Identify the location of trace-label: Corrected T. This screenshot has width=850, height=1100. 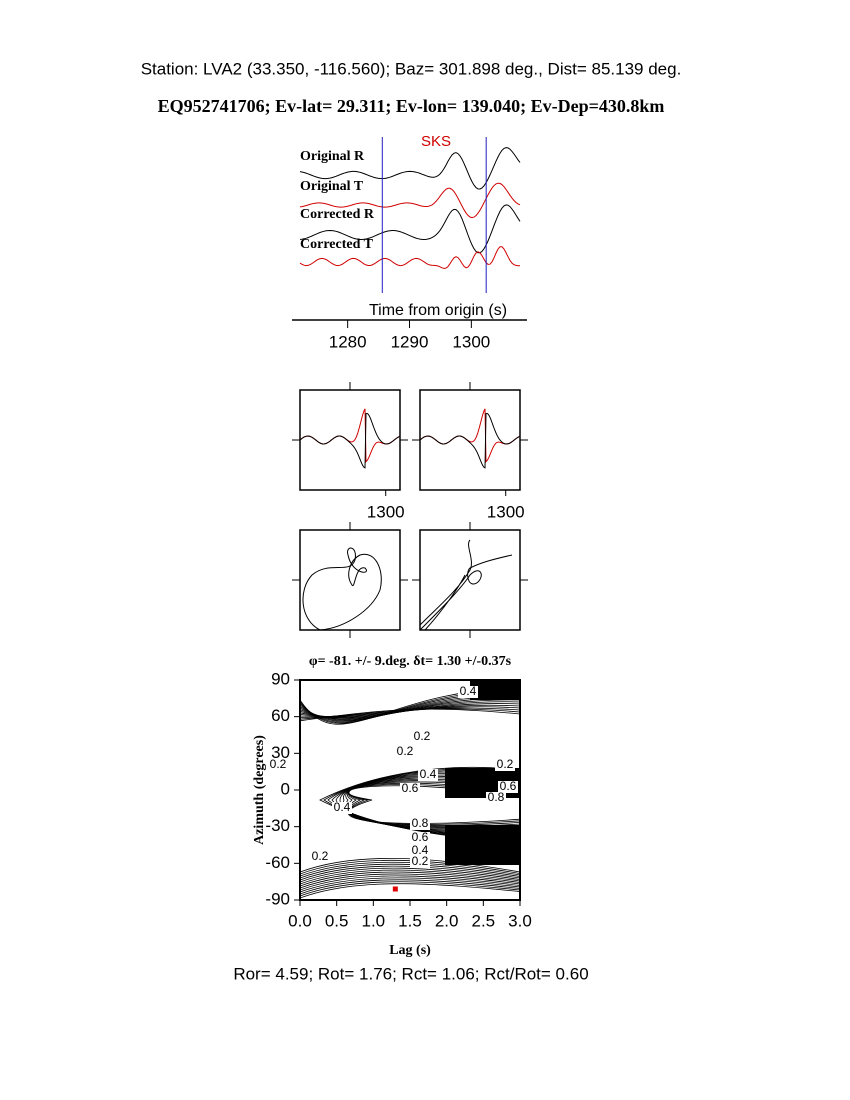
(337, 244).